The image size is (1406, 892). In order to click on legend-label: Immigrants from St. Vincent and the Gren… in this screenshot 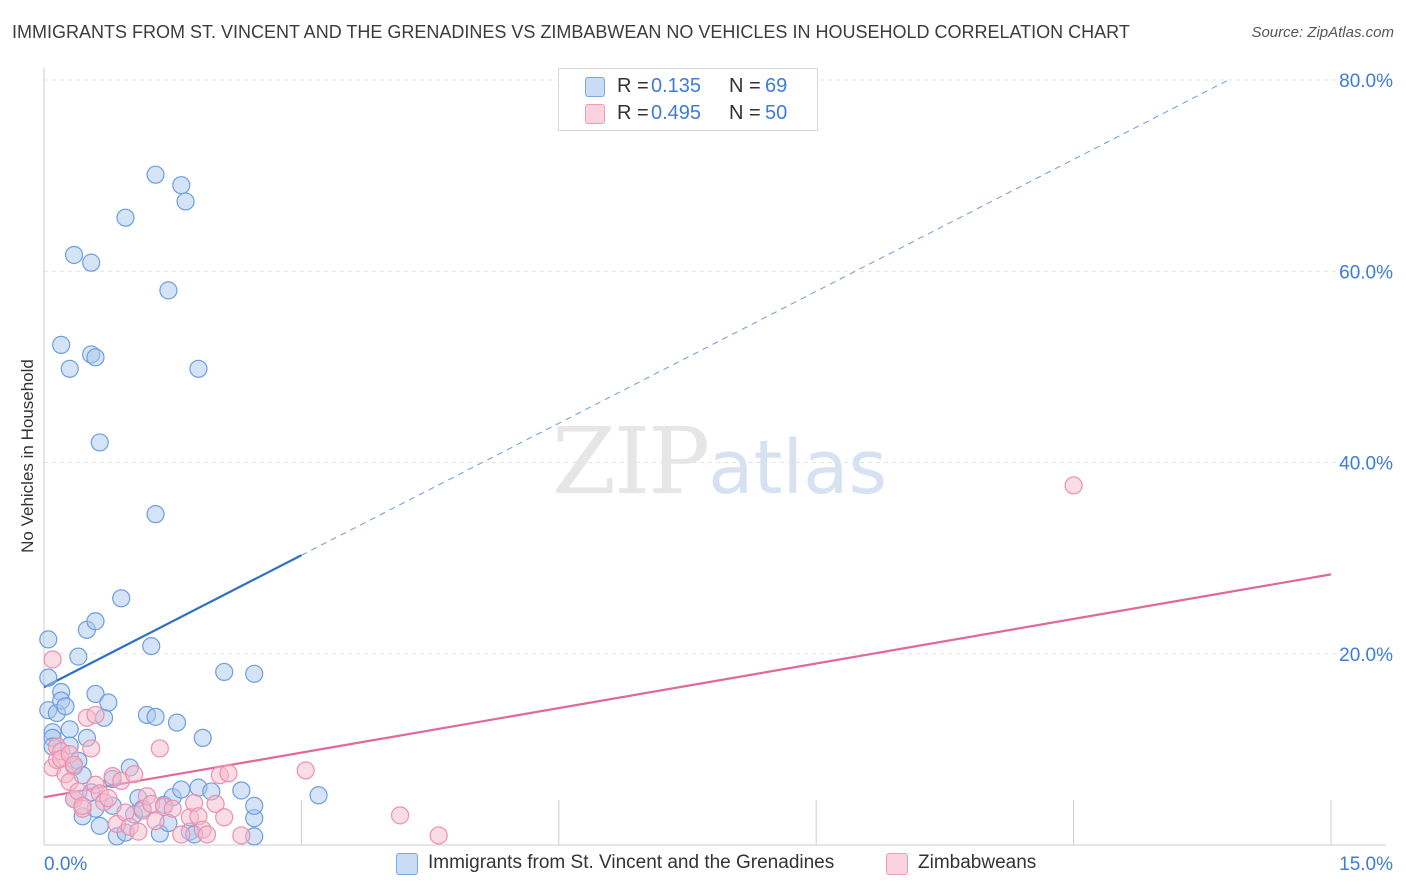, I will do `click(631, 862)`.